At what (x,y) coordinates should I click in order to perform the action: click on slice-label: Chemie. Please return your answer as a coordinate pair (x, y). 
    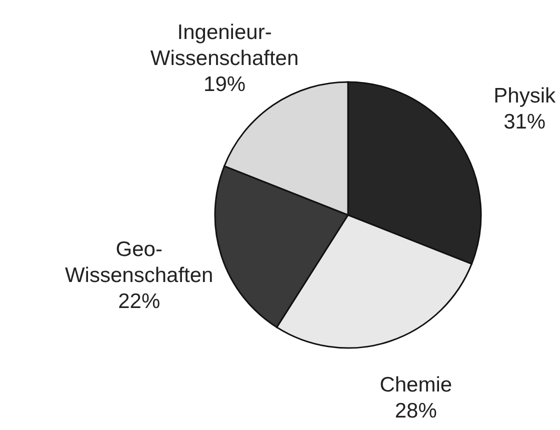
    Looking at the image, I should click on (416, 385).